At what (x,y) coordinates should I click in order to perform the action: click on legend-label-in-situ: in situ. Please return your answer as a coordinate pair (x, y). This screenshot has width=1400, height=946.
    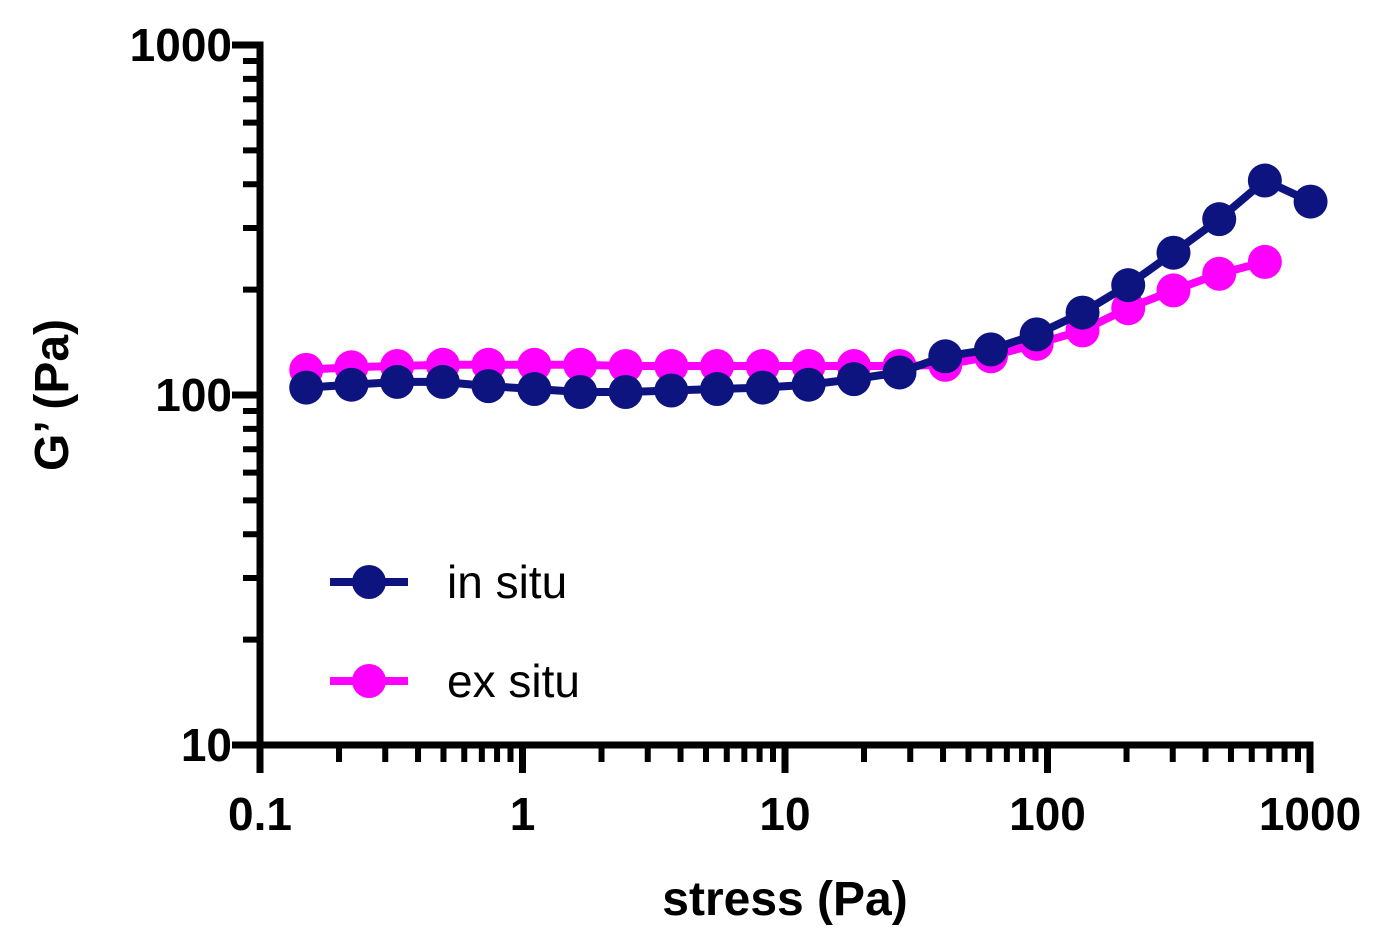
    Looking at the image, I should click on (507, 582).